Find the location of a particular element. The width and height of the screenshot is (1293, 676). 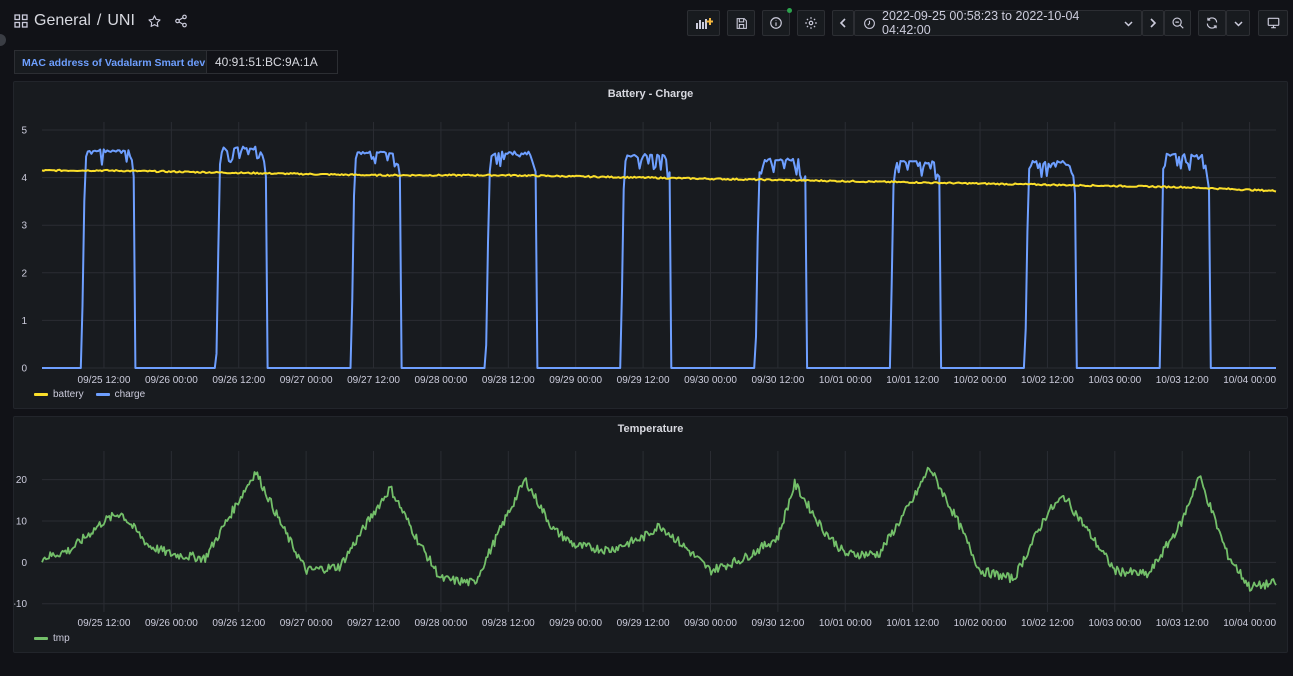

legend-label: battery is located at coordinates (68, 394).